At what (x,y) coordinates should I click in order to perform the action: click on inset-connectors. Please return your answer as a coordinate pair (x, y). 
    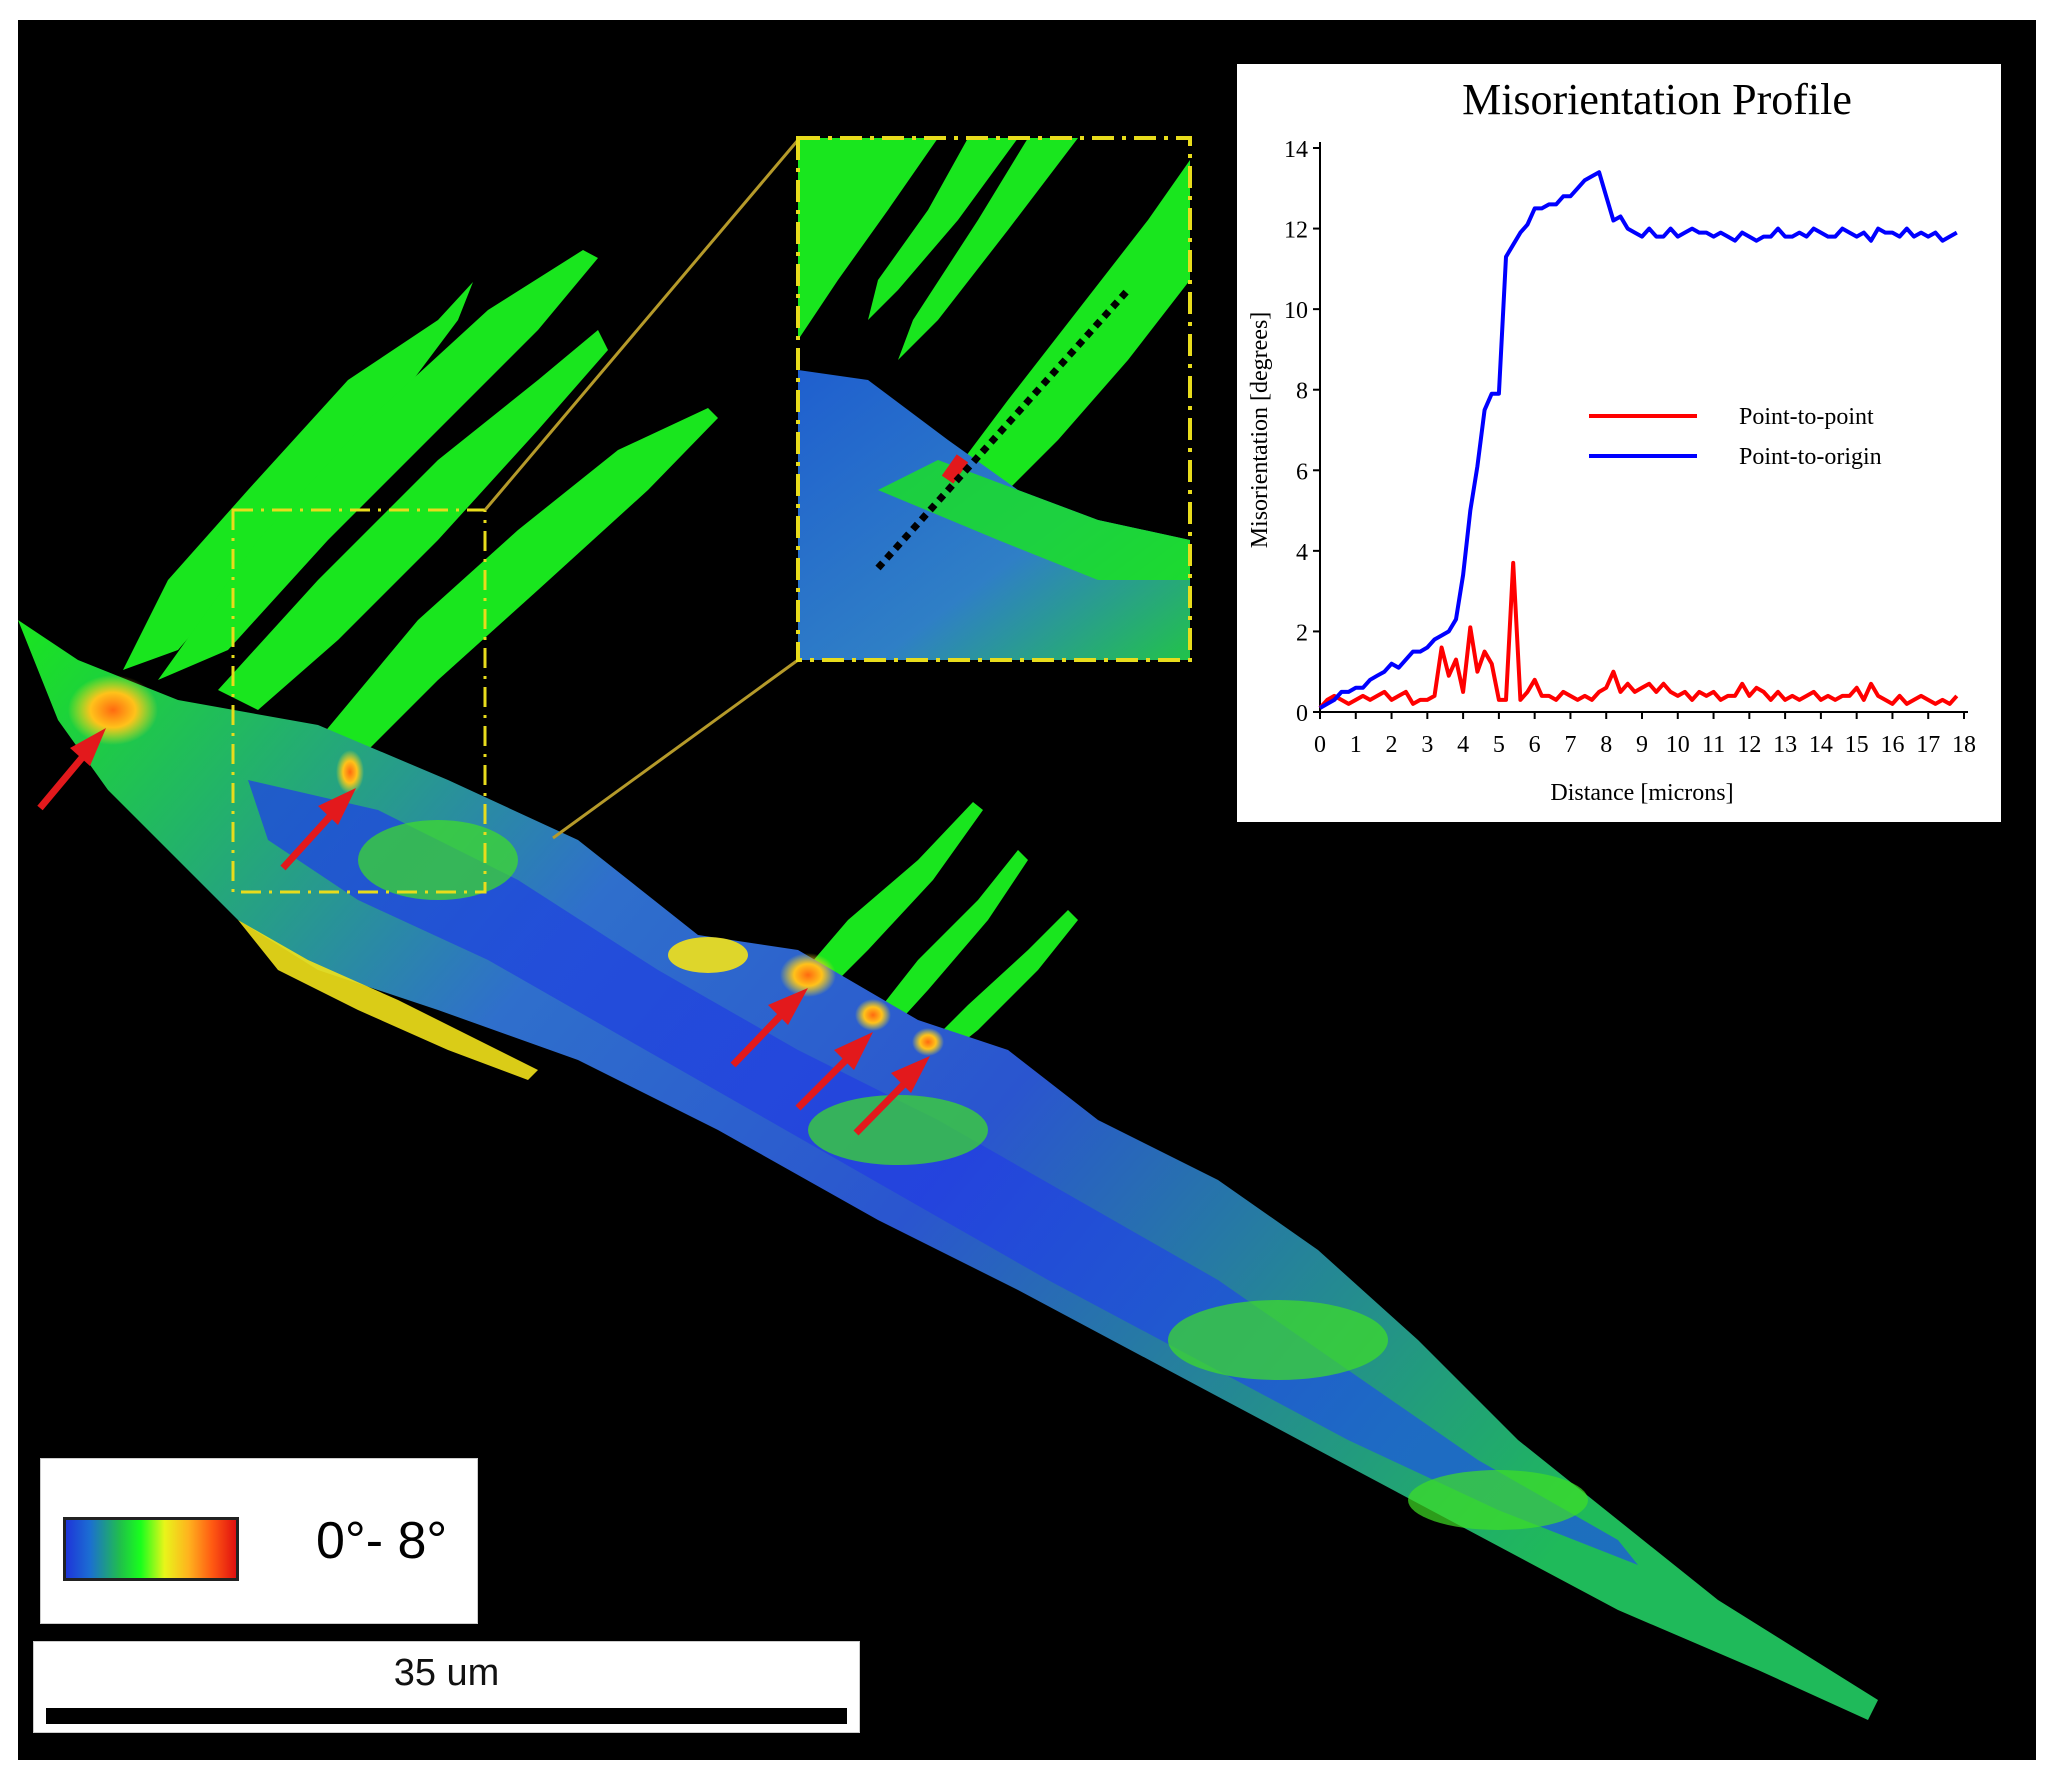
    Looking at the image, I should click on (641, 489).